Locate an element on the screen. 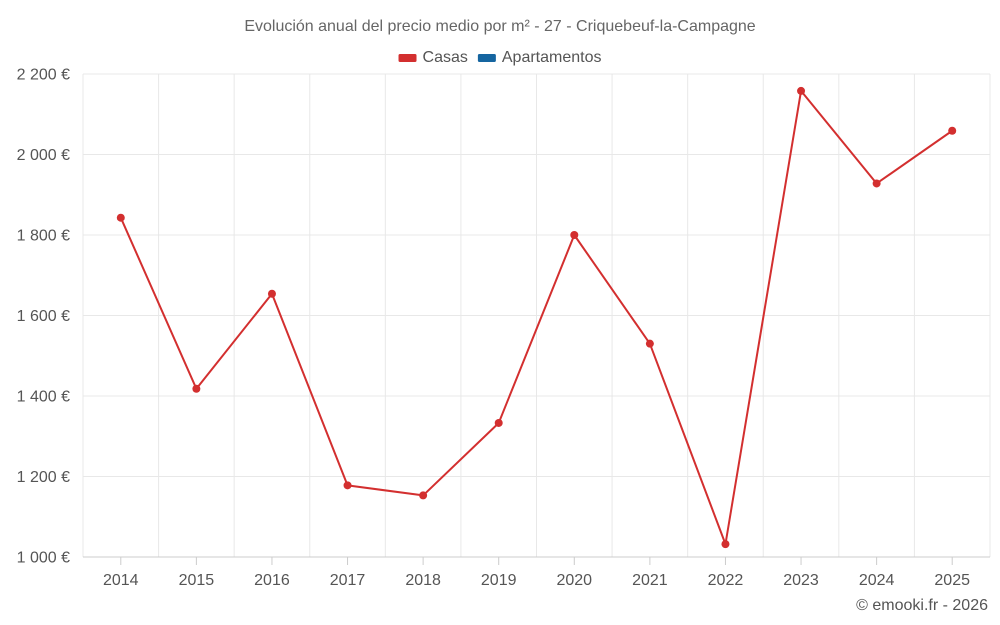 This screenshot has height=625, width=1000. y-tick-label: 1 200 € is located at coordinates (43, 477).